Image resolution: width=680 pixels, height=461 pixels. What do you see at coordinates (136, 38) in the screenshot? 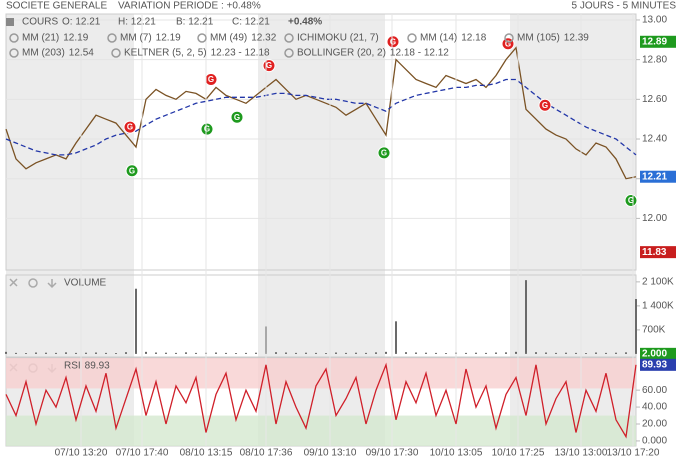
I see `indicator-name: MM (7)` at bounding box center [136, 38].